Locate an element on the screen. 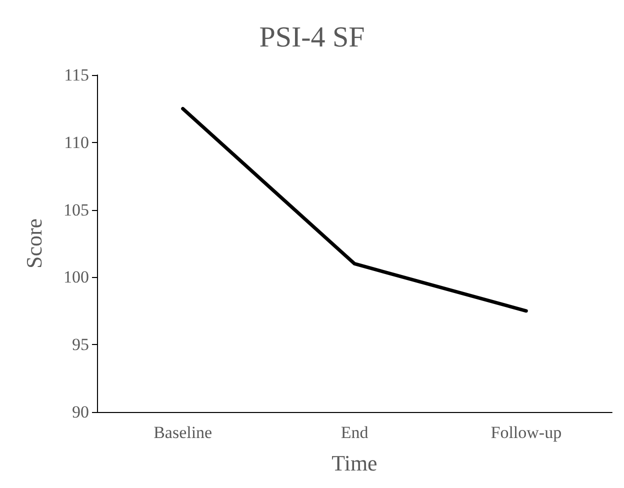 This screenshot has height=488, width=624. y-tick-label: 110 is located at coordinates (76, 142).